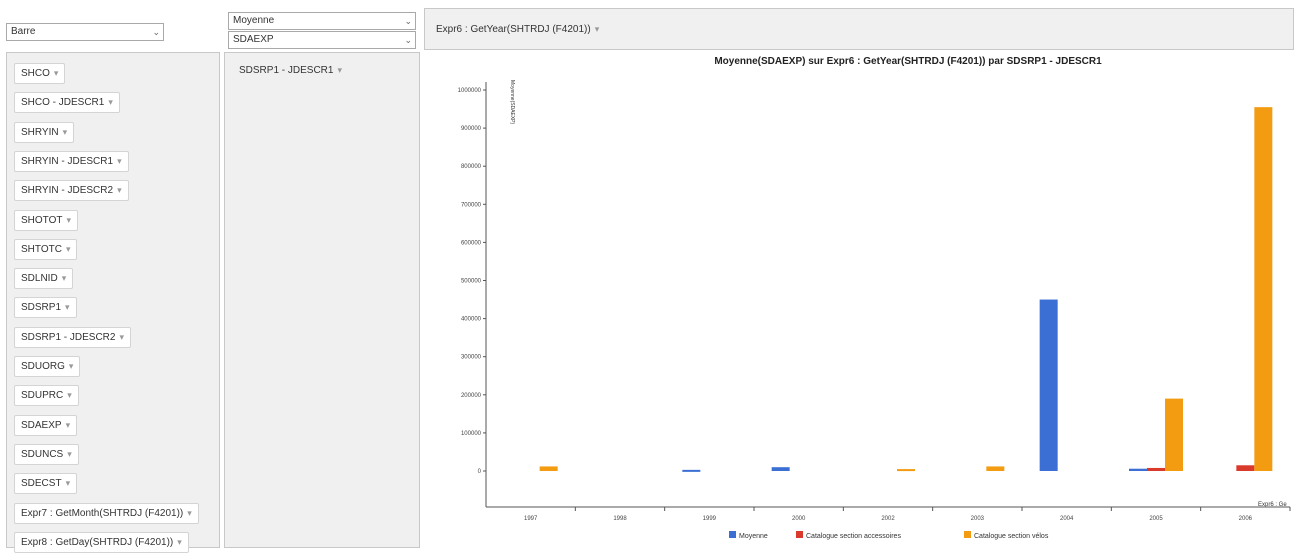  I want to click on measure-select: SDAEXP ⌄, so click(322, 40).